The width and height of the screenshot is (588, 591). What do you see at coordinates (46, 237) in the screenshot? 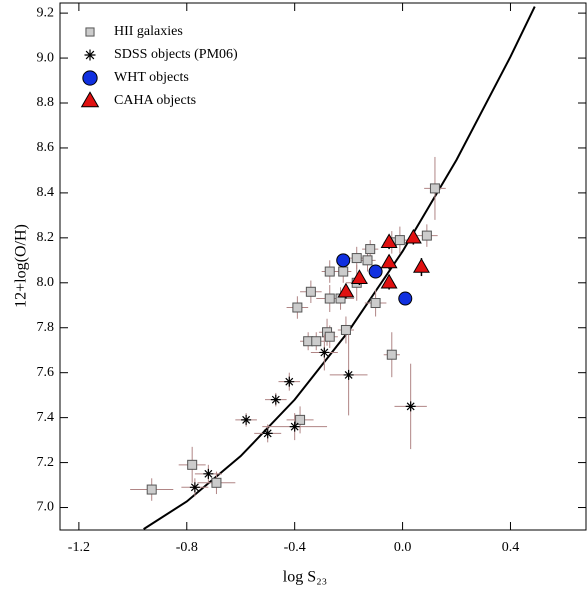
I see `y-tick-label: 8.2` at bounding box center [46, 237].